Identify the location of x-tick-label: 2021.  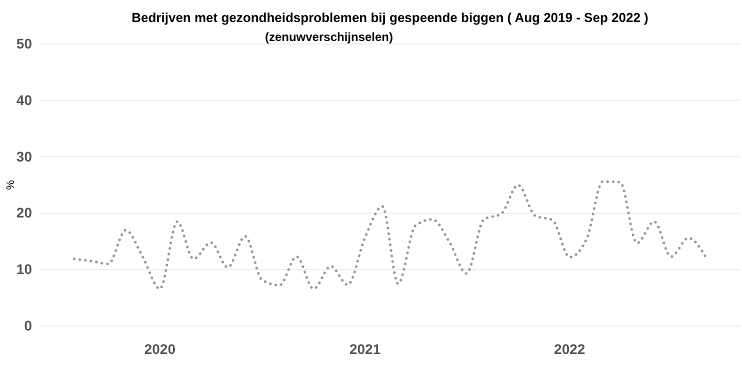
(365, 348).